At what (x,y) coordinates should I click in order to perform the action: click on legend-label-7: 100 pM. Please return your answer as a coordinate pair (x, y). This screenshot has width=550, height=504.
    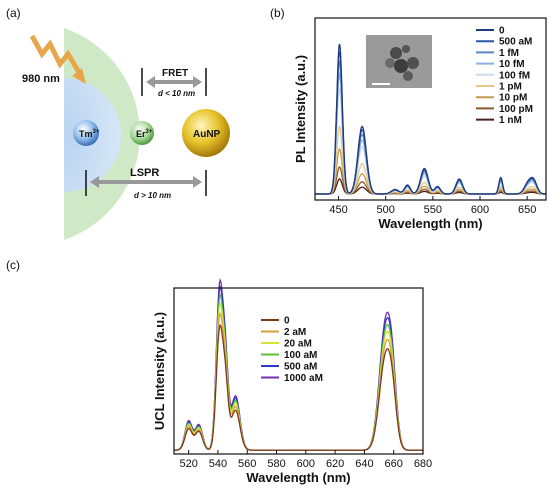
    Looking at the image, I should click on (516, 109).